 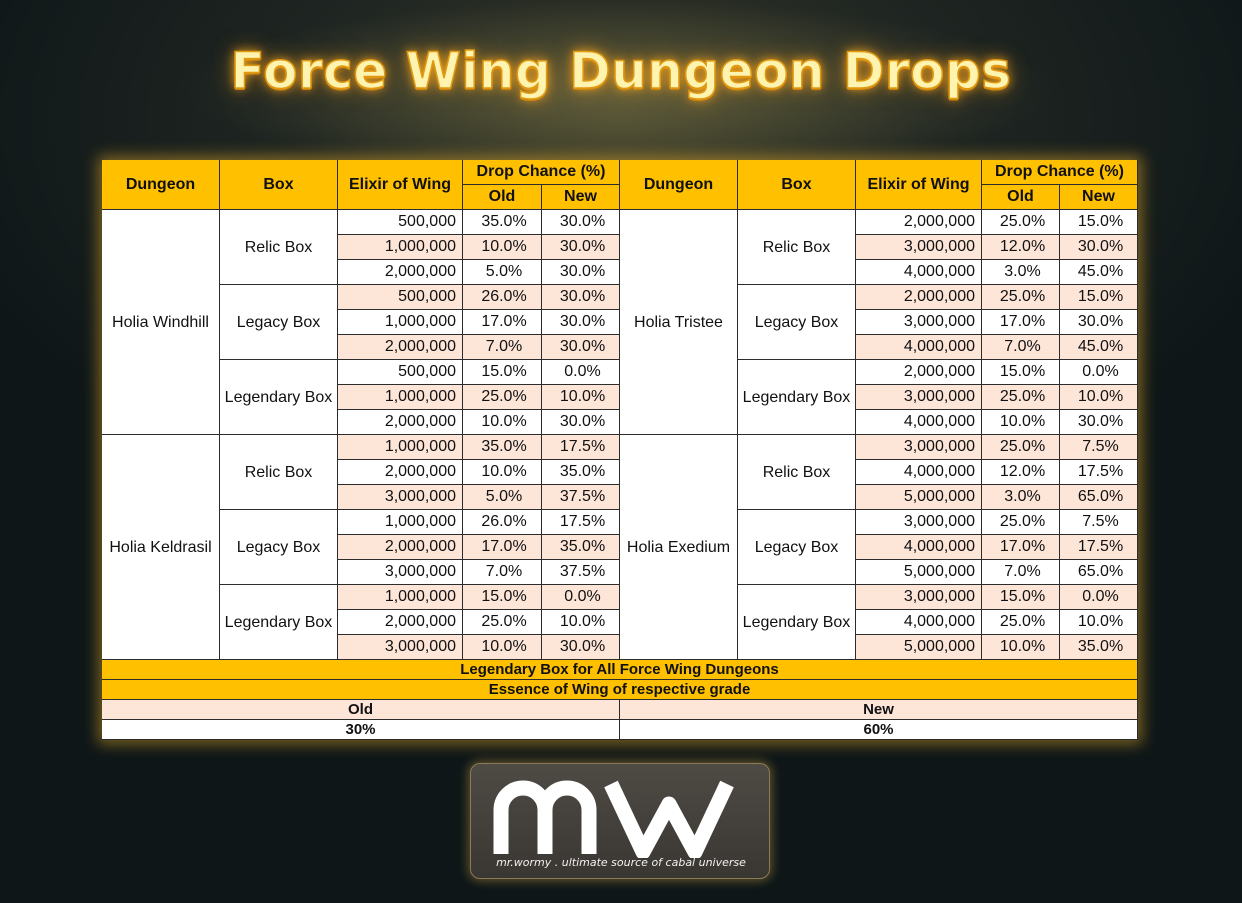 I want to click on footer-row-values: 30% 60%, so click(x=620, y=730).